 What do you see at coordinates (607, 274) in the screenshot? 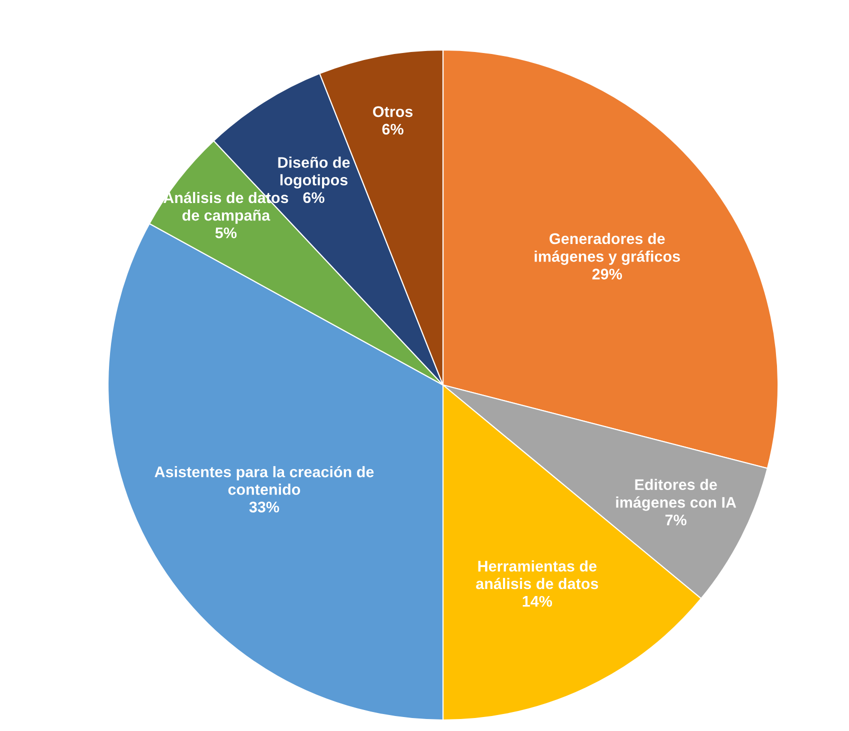
I see `data-label: 29%` at bounding box center [607, 274].